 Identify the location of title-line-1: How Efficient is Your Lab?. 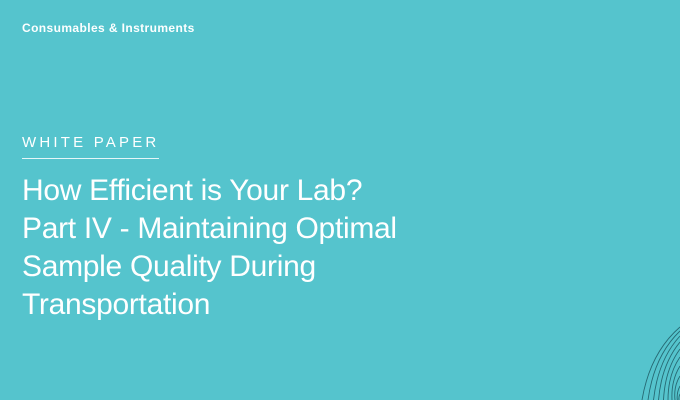
(192, 190).